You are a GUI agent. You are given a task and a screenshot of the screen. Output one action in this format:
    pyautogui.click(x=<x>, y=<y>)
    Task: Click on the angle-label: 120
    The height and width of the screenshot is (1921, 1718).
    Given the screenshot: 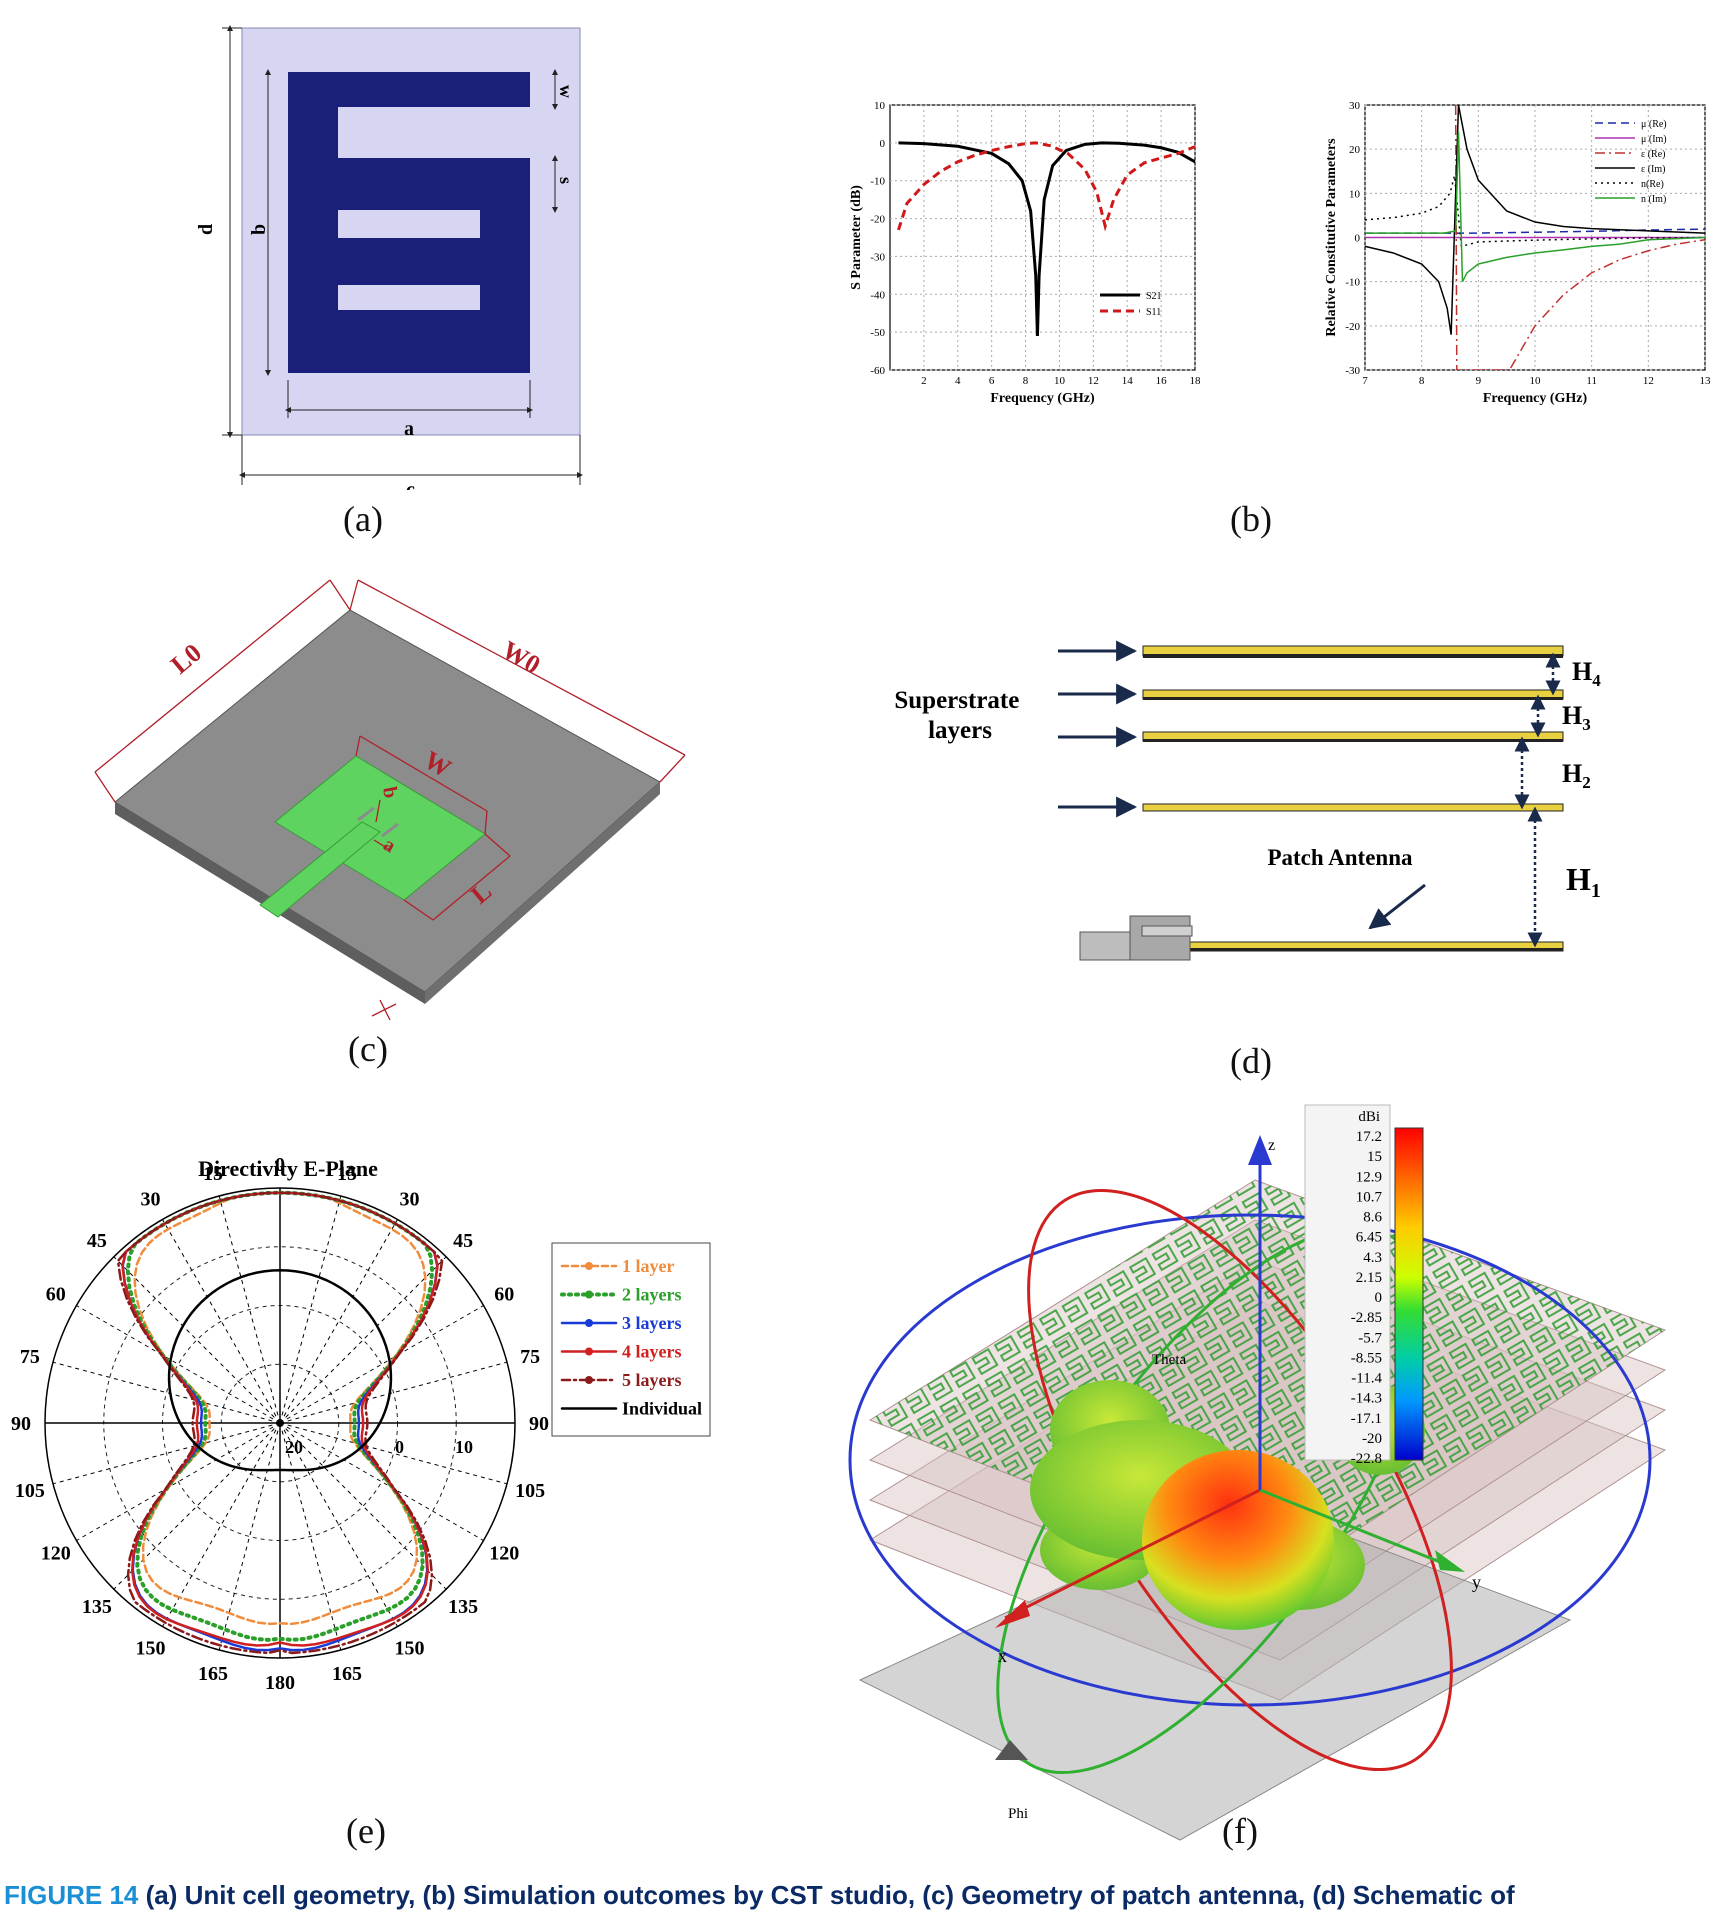 What is the action you would take?
    pyautogui.click(x=504, y=1554)
    